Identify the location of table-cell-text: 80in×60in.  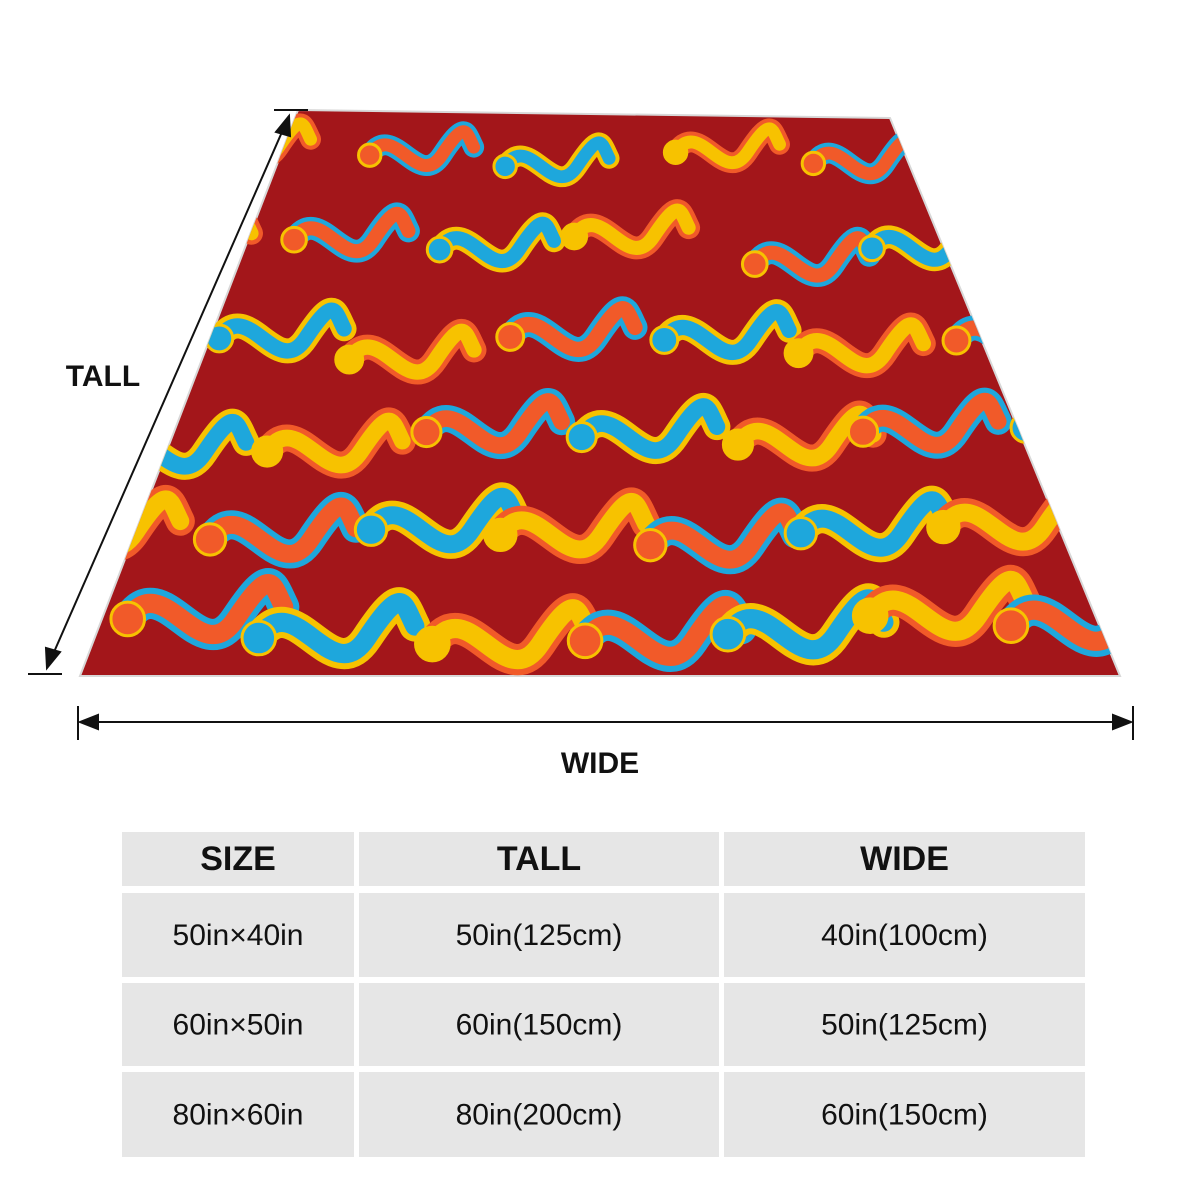
(238, 1114).